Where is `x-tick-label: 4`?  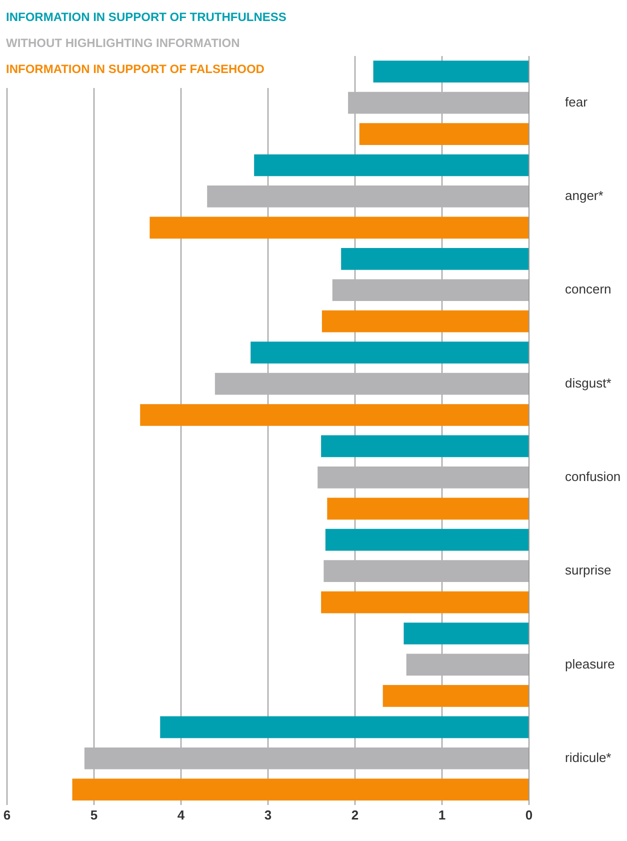 x-tick-label: 4 is located at coordinates (181, 815).